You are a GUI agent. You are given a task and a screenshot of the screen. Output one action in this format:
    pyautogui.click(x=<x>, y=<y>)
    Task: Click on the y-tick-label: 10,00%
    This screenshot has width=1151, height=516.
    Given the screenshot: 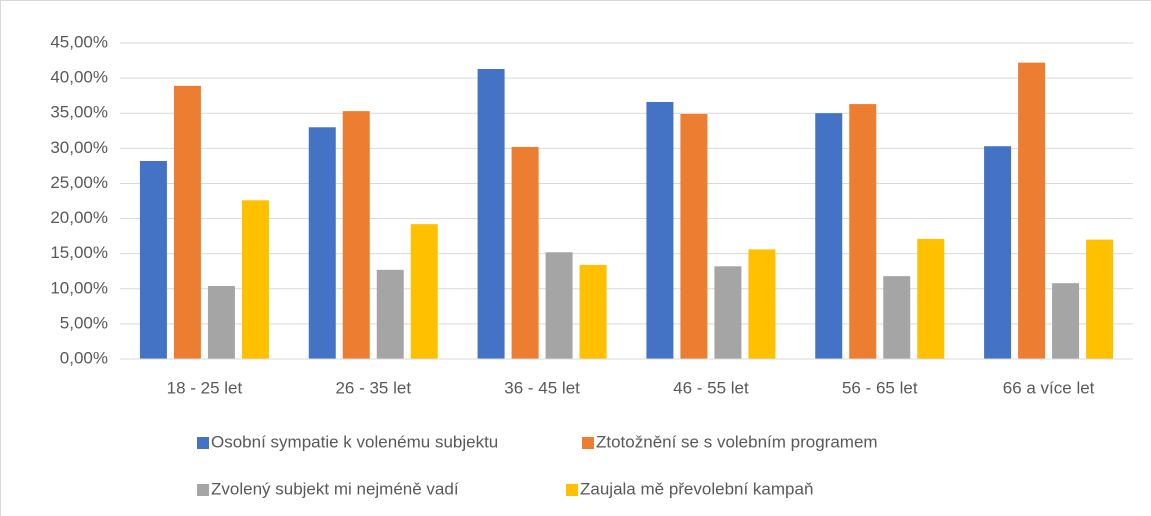 What is the action you would take?
    pyautogui.click(x=79, y=287)
    